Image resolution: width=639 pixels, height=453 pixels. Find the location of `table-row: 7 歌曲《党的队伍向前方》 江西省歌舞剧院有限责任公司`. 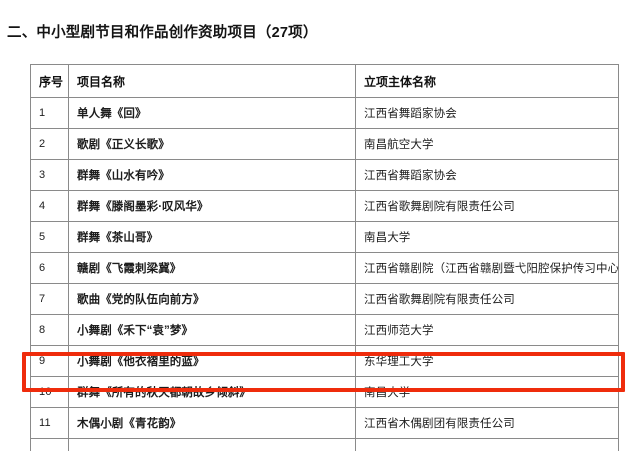

table-row: 7 歌曲《党的队伍向前方》 江西省歌舞剧院有限责任公司 is located at coordinates (324, 299).